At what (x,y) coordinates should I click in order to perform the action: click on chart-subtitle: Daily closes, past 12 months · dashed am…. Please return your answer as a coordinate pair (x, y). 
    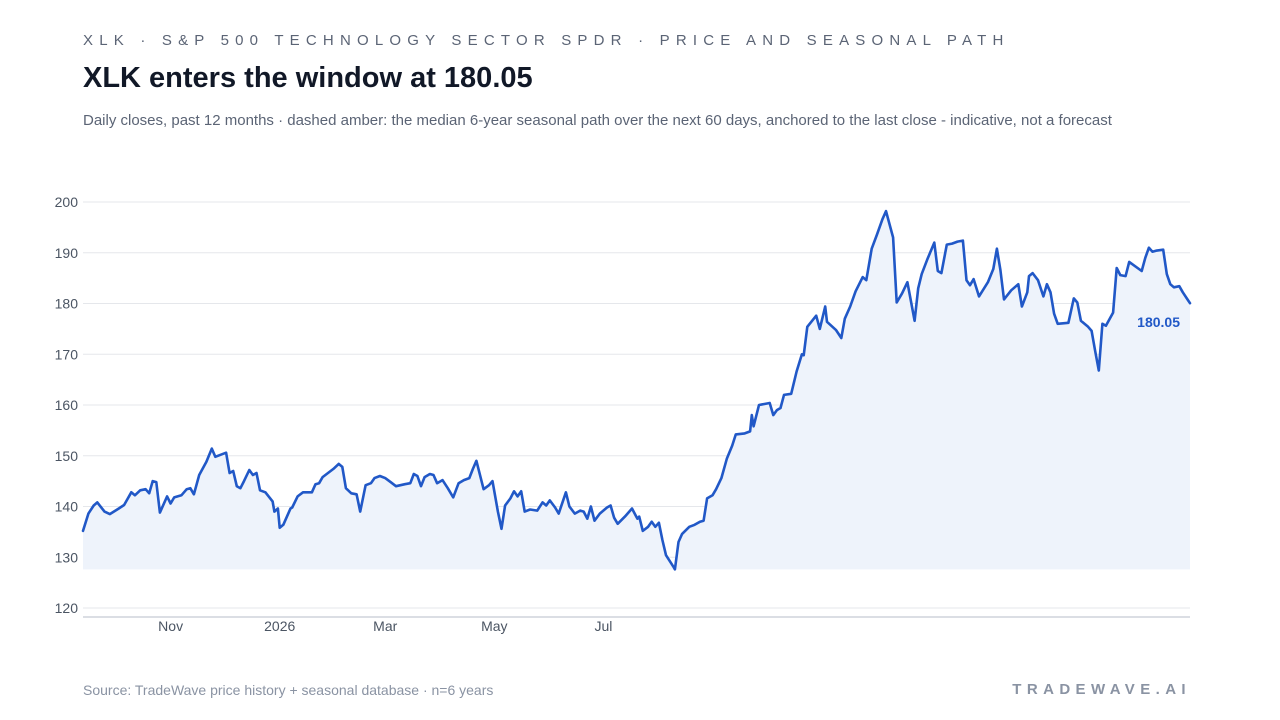
    Looking at the image, I should click on (597, 120).